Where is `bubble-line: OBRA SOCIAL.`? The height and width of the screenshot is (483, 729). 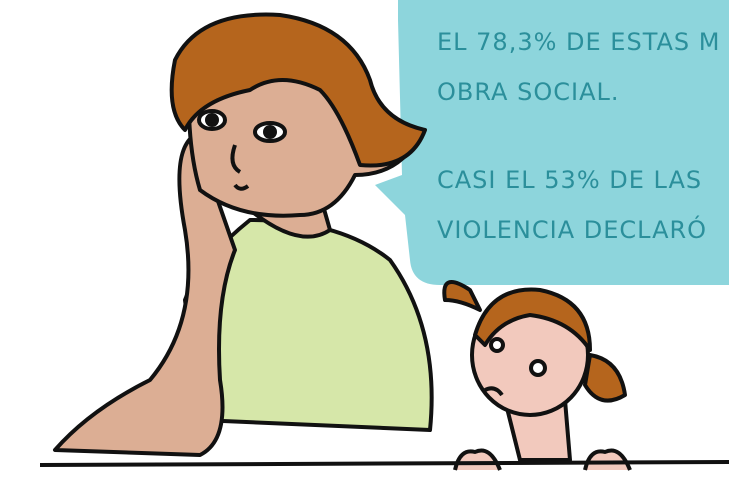
bubble-line: OBRA SOCIAL. is located at coordinates (528, 92).